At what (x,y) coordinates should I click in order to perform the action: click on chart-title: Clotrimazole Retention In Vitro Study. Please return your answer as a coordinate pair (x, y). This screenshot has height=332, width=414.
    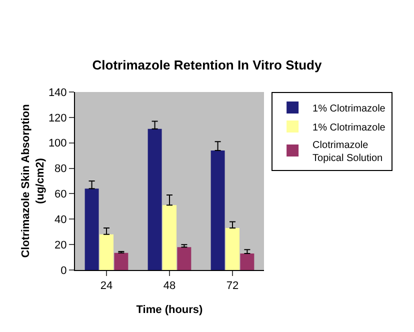
    Looking at the image, I should click on (207, 65).